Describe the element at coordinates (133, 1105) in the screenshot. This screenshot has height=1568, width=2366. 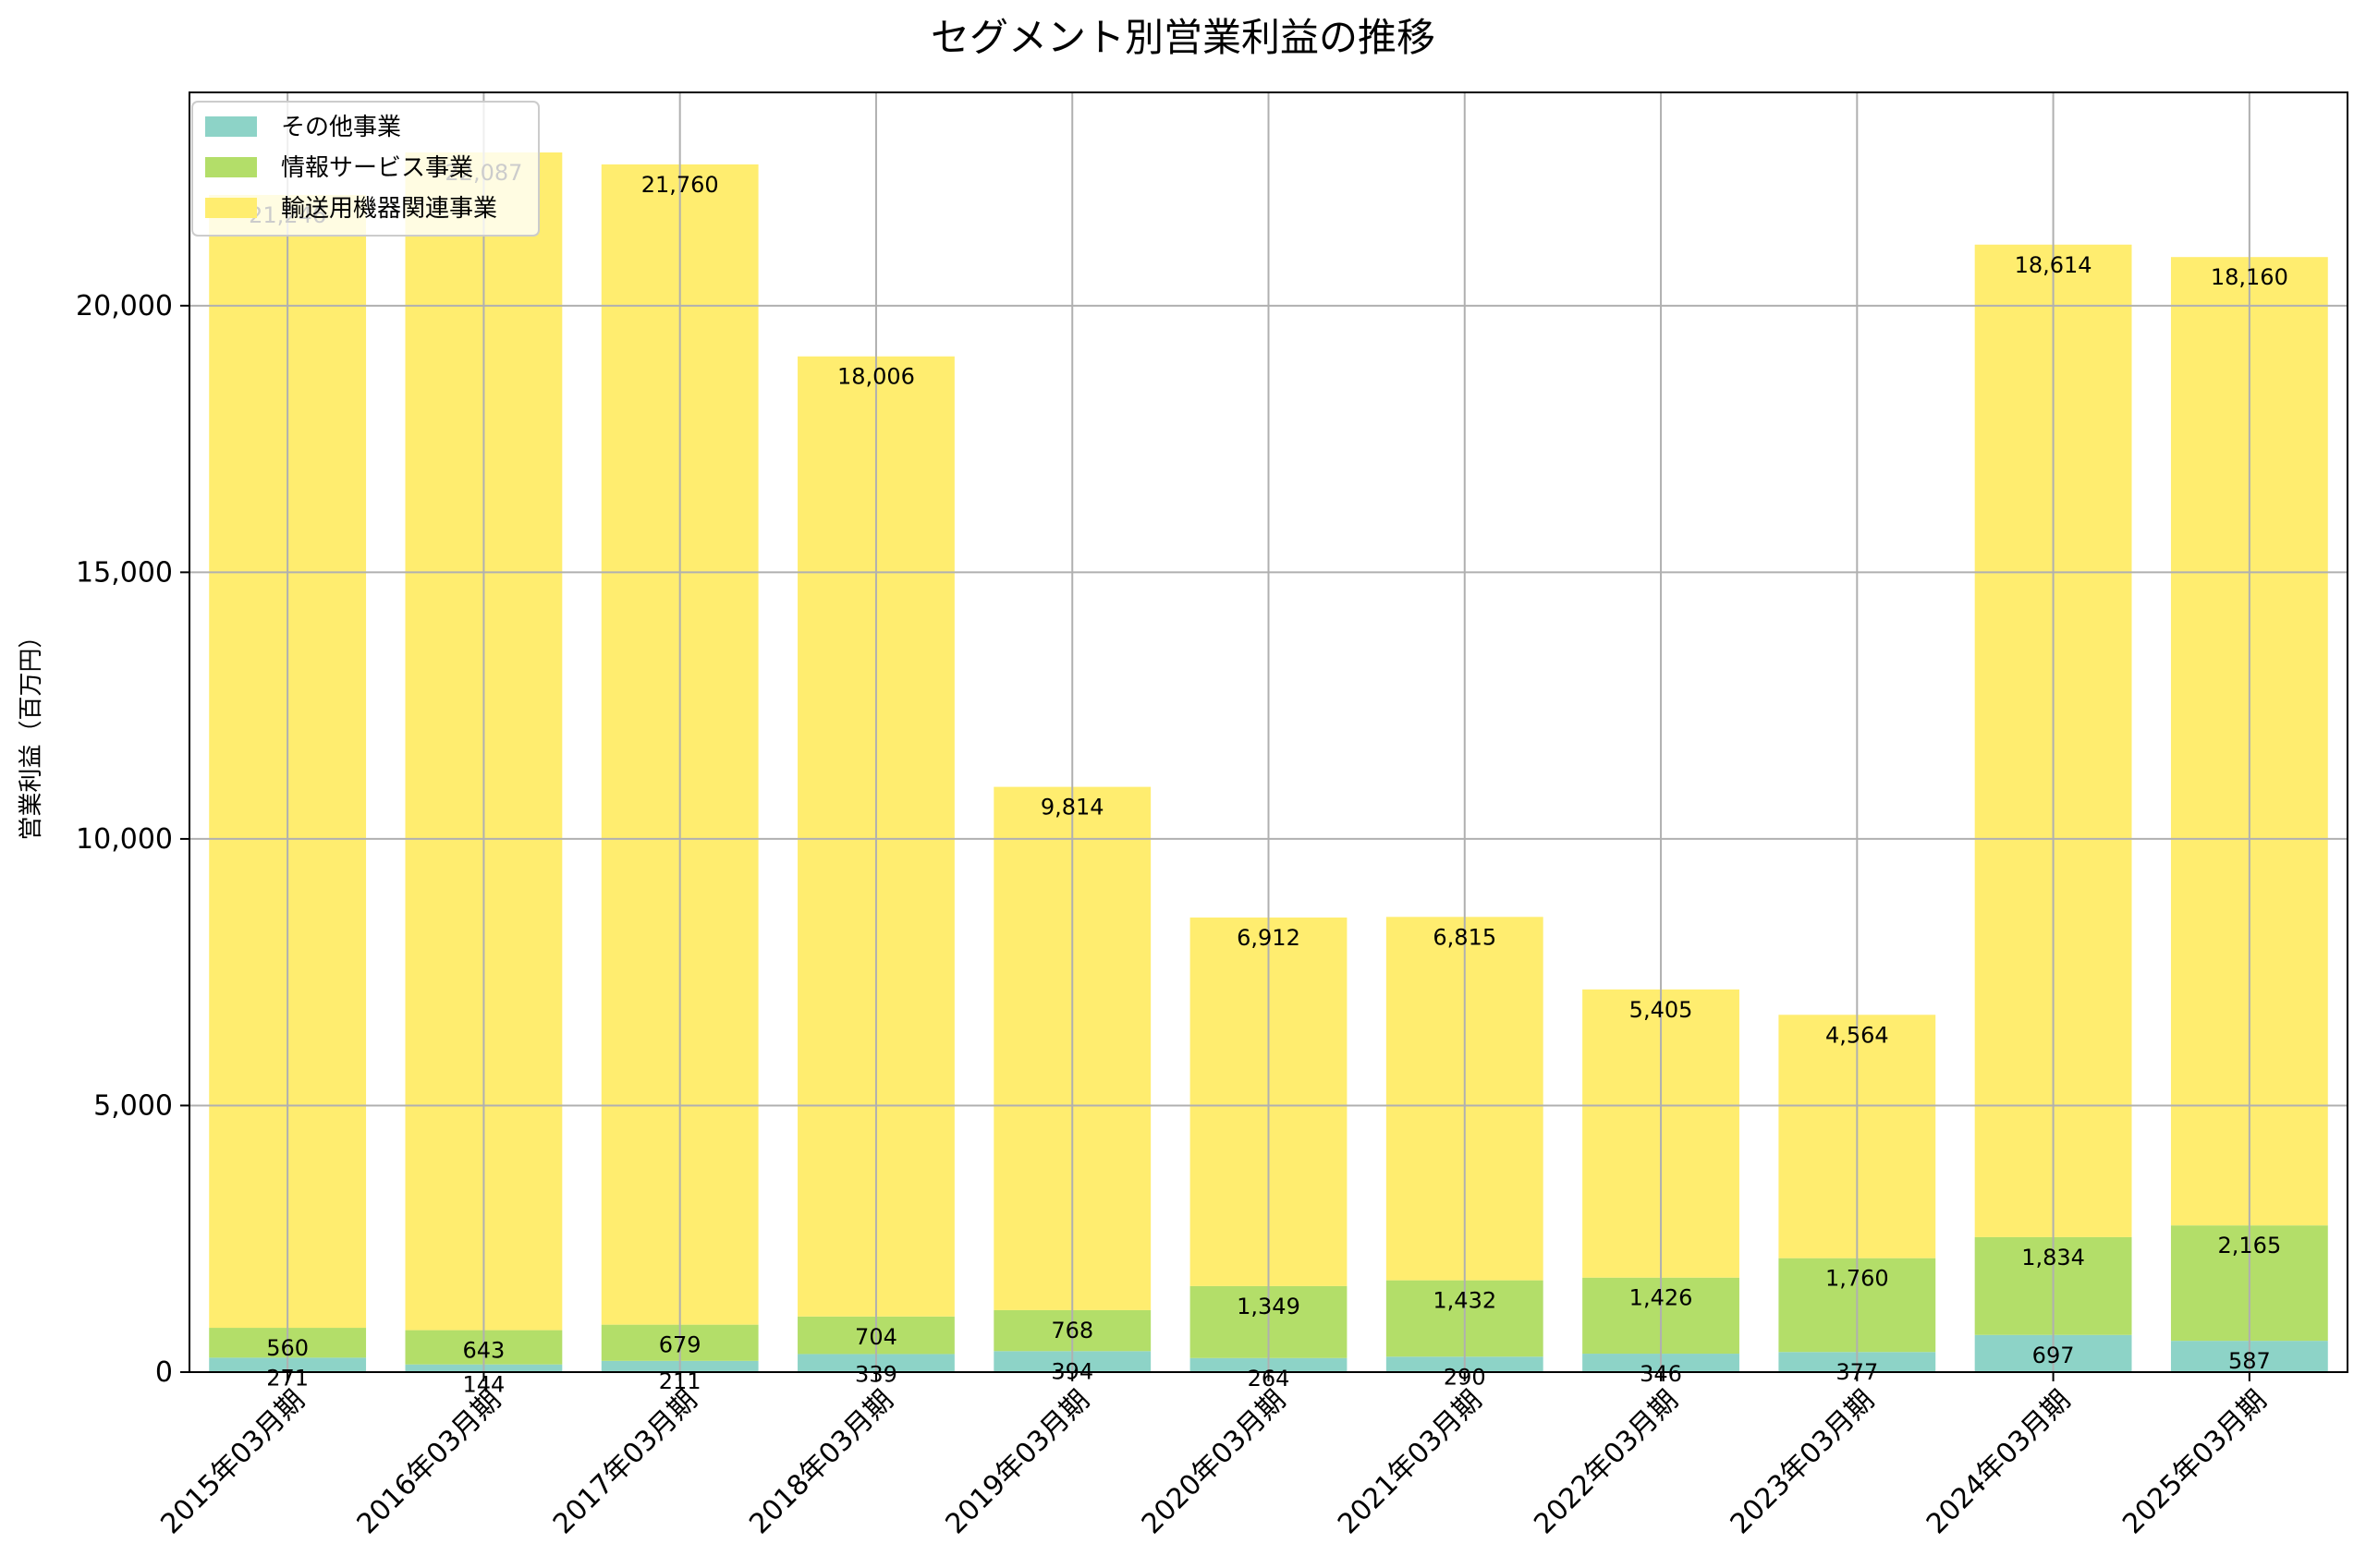
I see `y-tick-label: 5,000` at that location.